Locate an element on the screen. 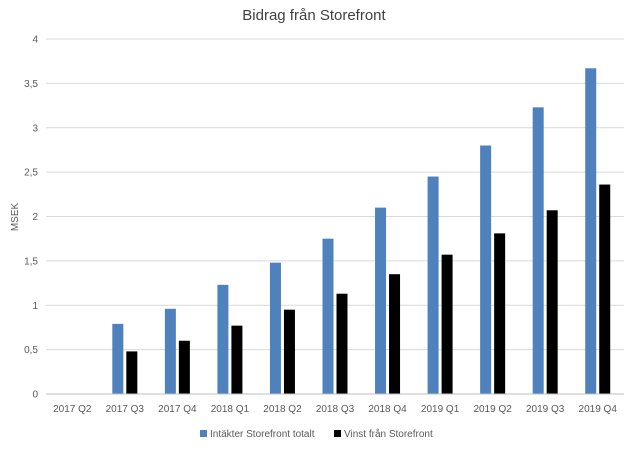 The height and width of the screenshot is (454, 640). y-tick-label: 1,5 is located at coordinates (31, 261).